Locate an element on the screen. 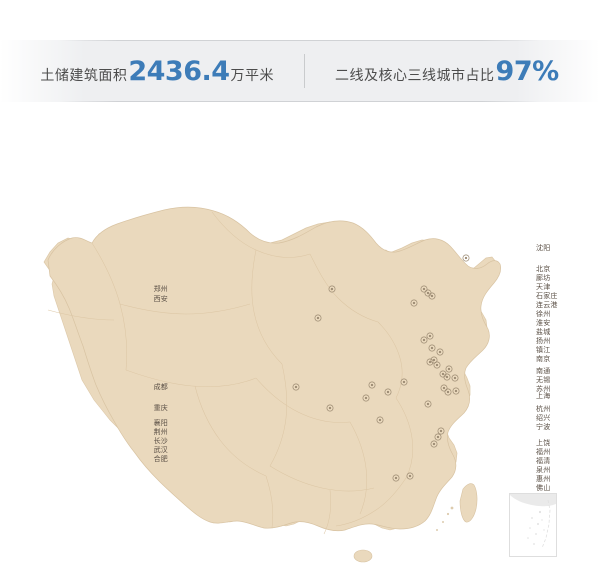 This screenshot has width=600, height=572. city-markers is located at coordinates (381, 368).